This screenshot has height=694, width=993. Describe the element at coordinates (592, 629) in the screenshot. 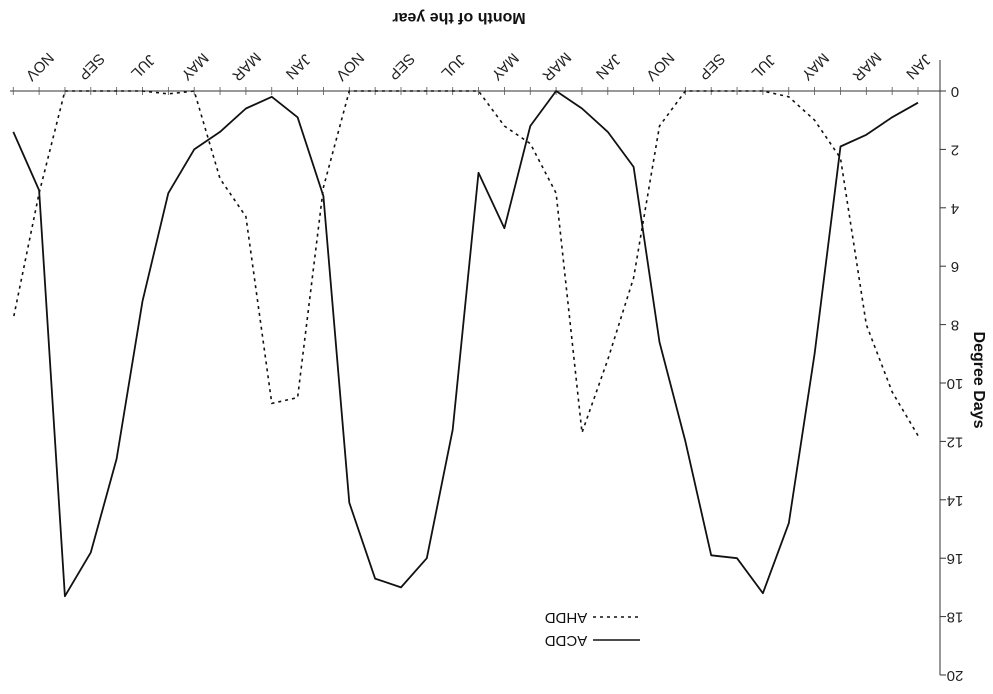

I see `legend: AHDD ACDD` at that location.